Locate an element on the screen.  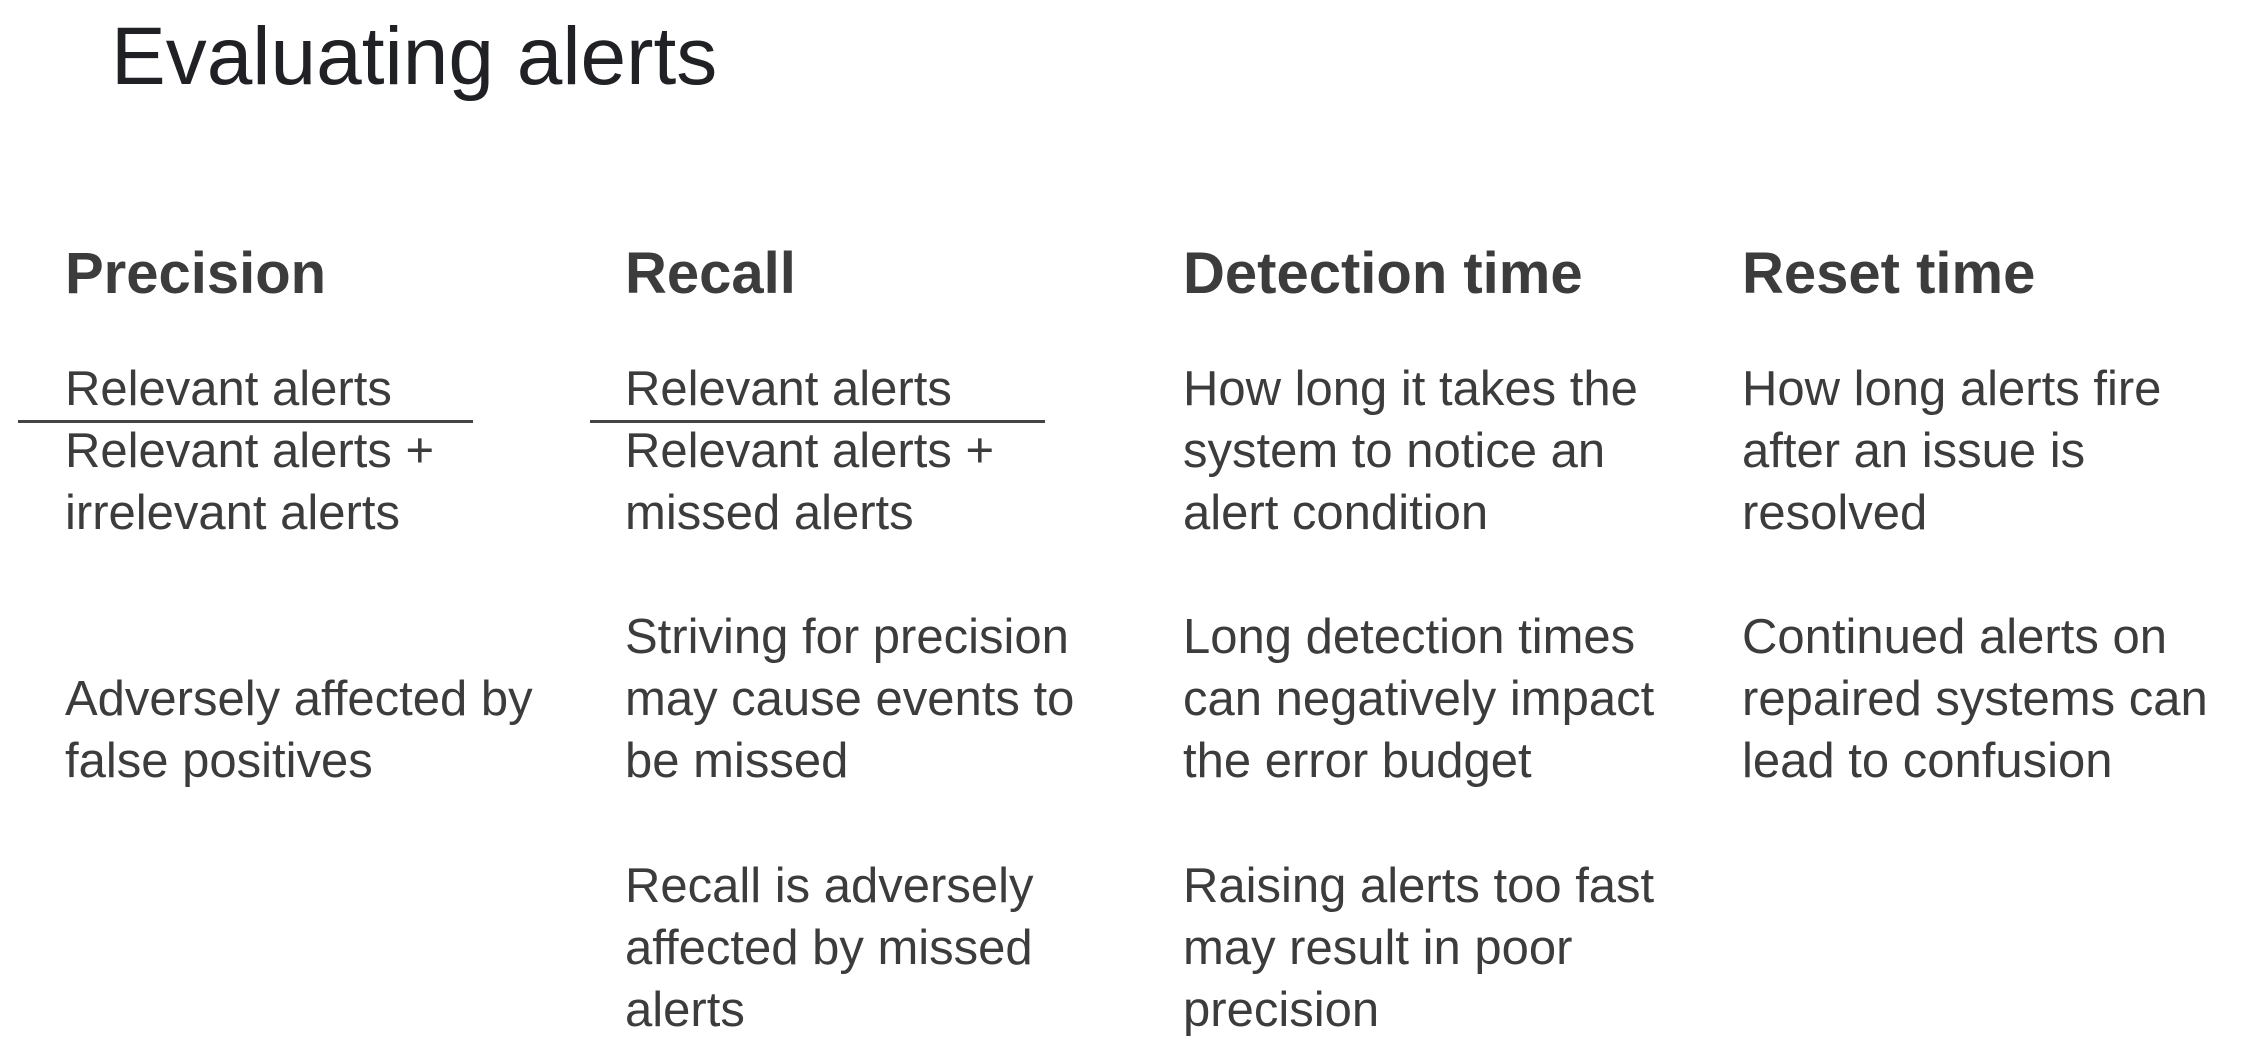
detection-time-heading: Detection time is located at coordinates (1383, 273).